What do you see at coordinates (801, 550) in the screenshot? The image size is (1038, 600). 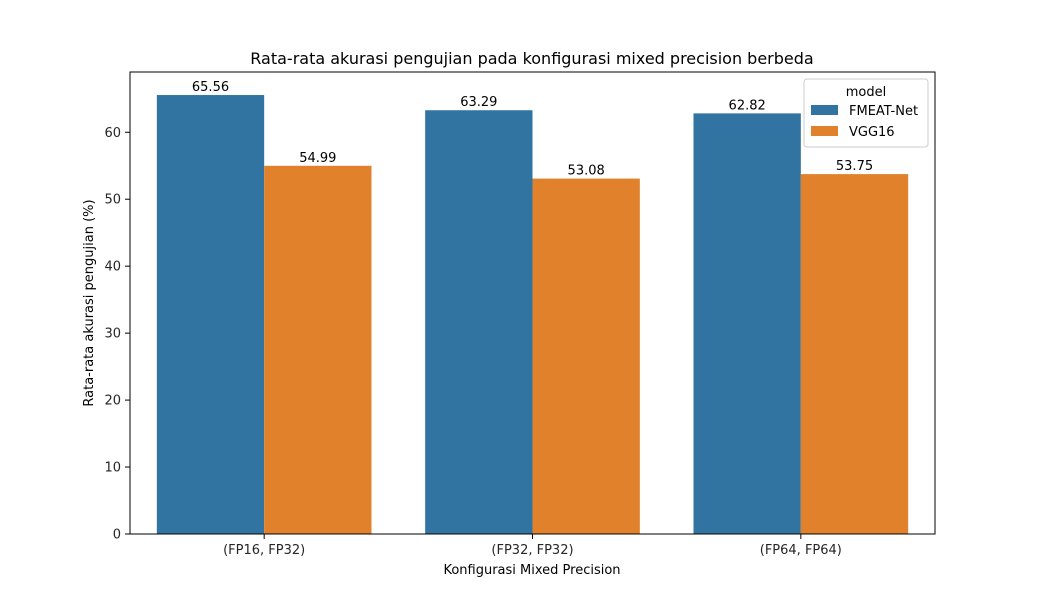 I see `x-tick-label: (FP64, FP64)` at bounding box center [801, 550].